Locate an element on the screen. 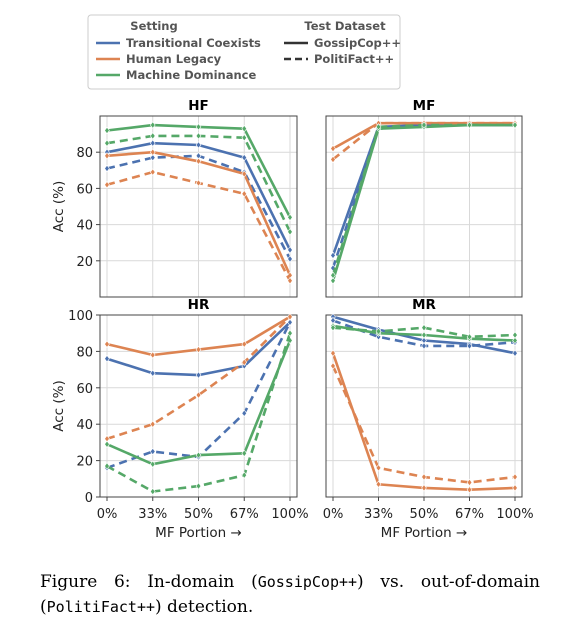  caption-suffix: ) detection. is located at coordinates (204, 607).